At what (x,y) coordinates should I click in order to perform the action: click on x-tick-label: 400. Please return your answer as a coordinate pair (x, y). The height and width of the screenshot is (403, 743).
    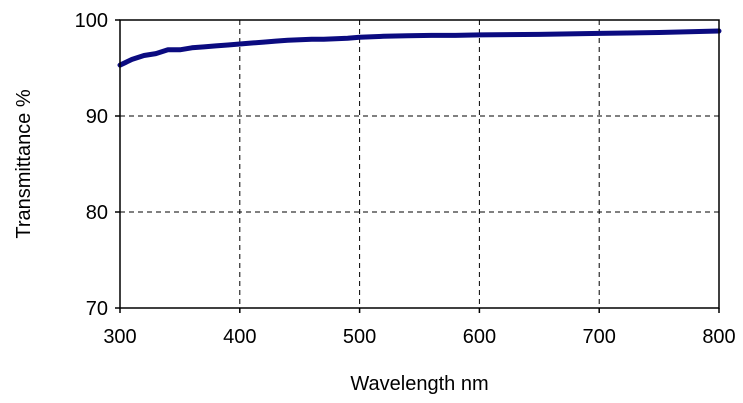
    Looking at the image, I should click on (239, 337).